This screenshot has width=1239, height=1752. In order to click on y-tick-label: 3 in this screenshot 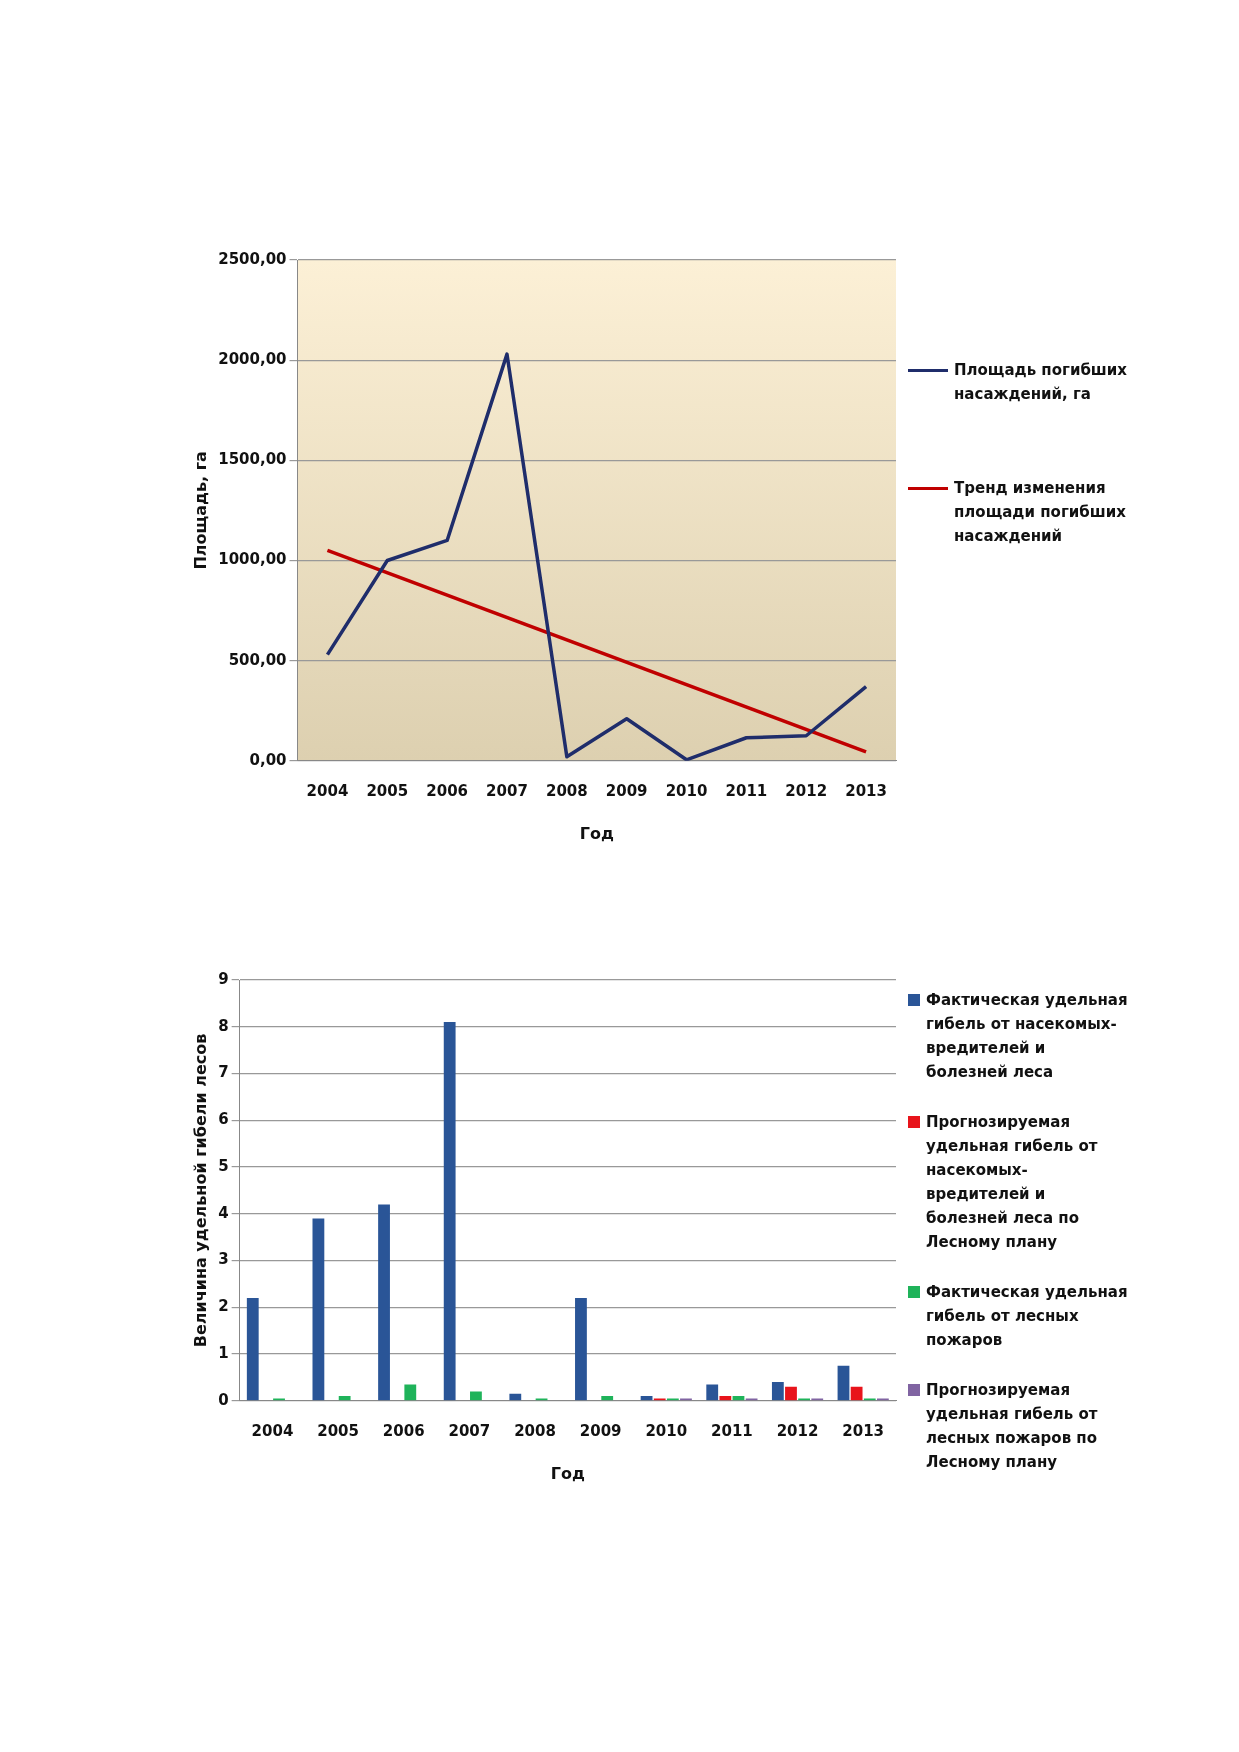, I will do `click(223, 1259)`.